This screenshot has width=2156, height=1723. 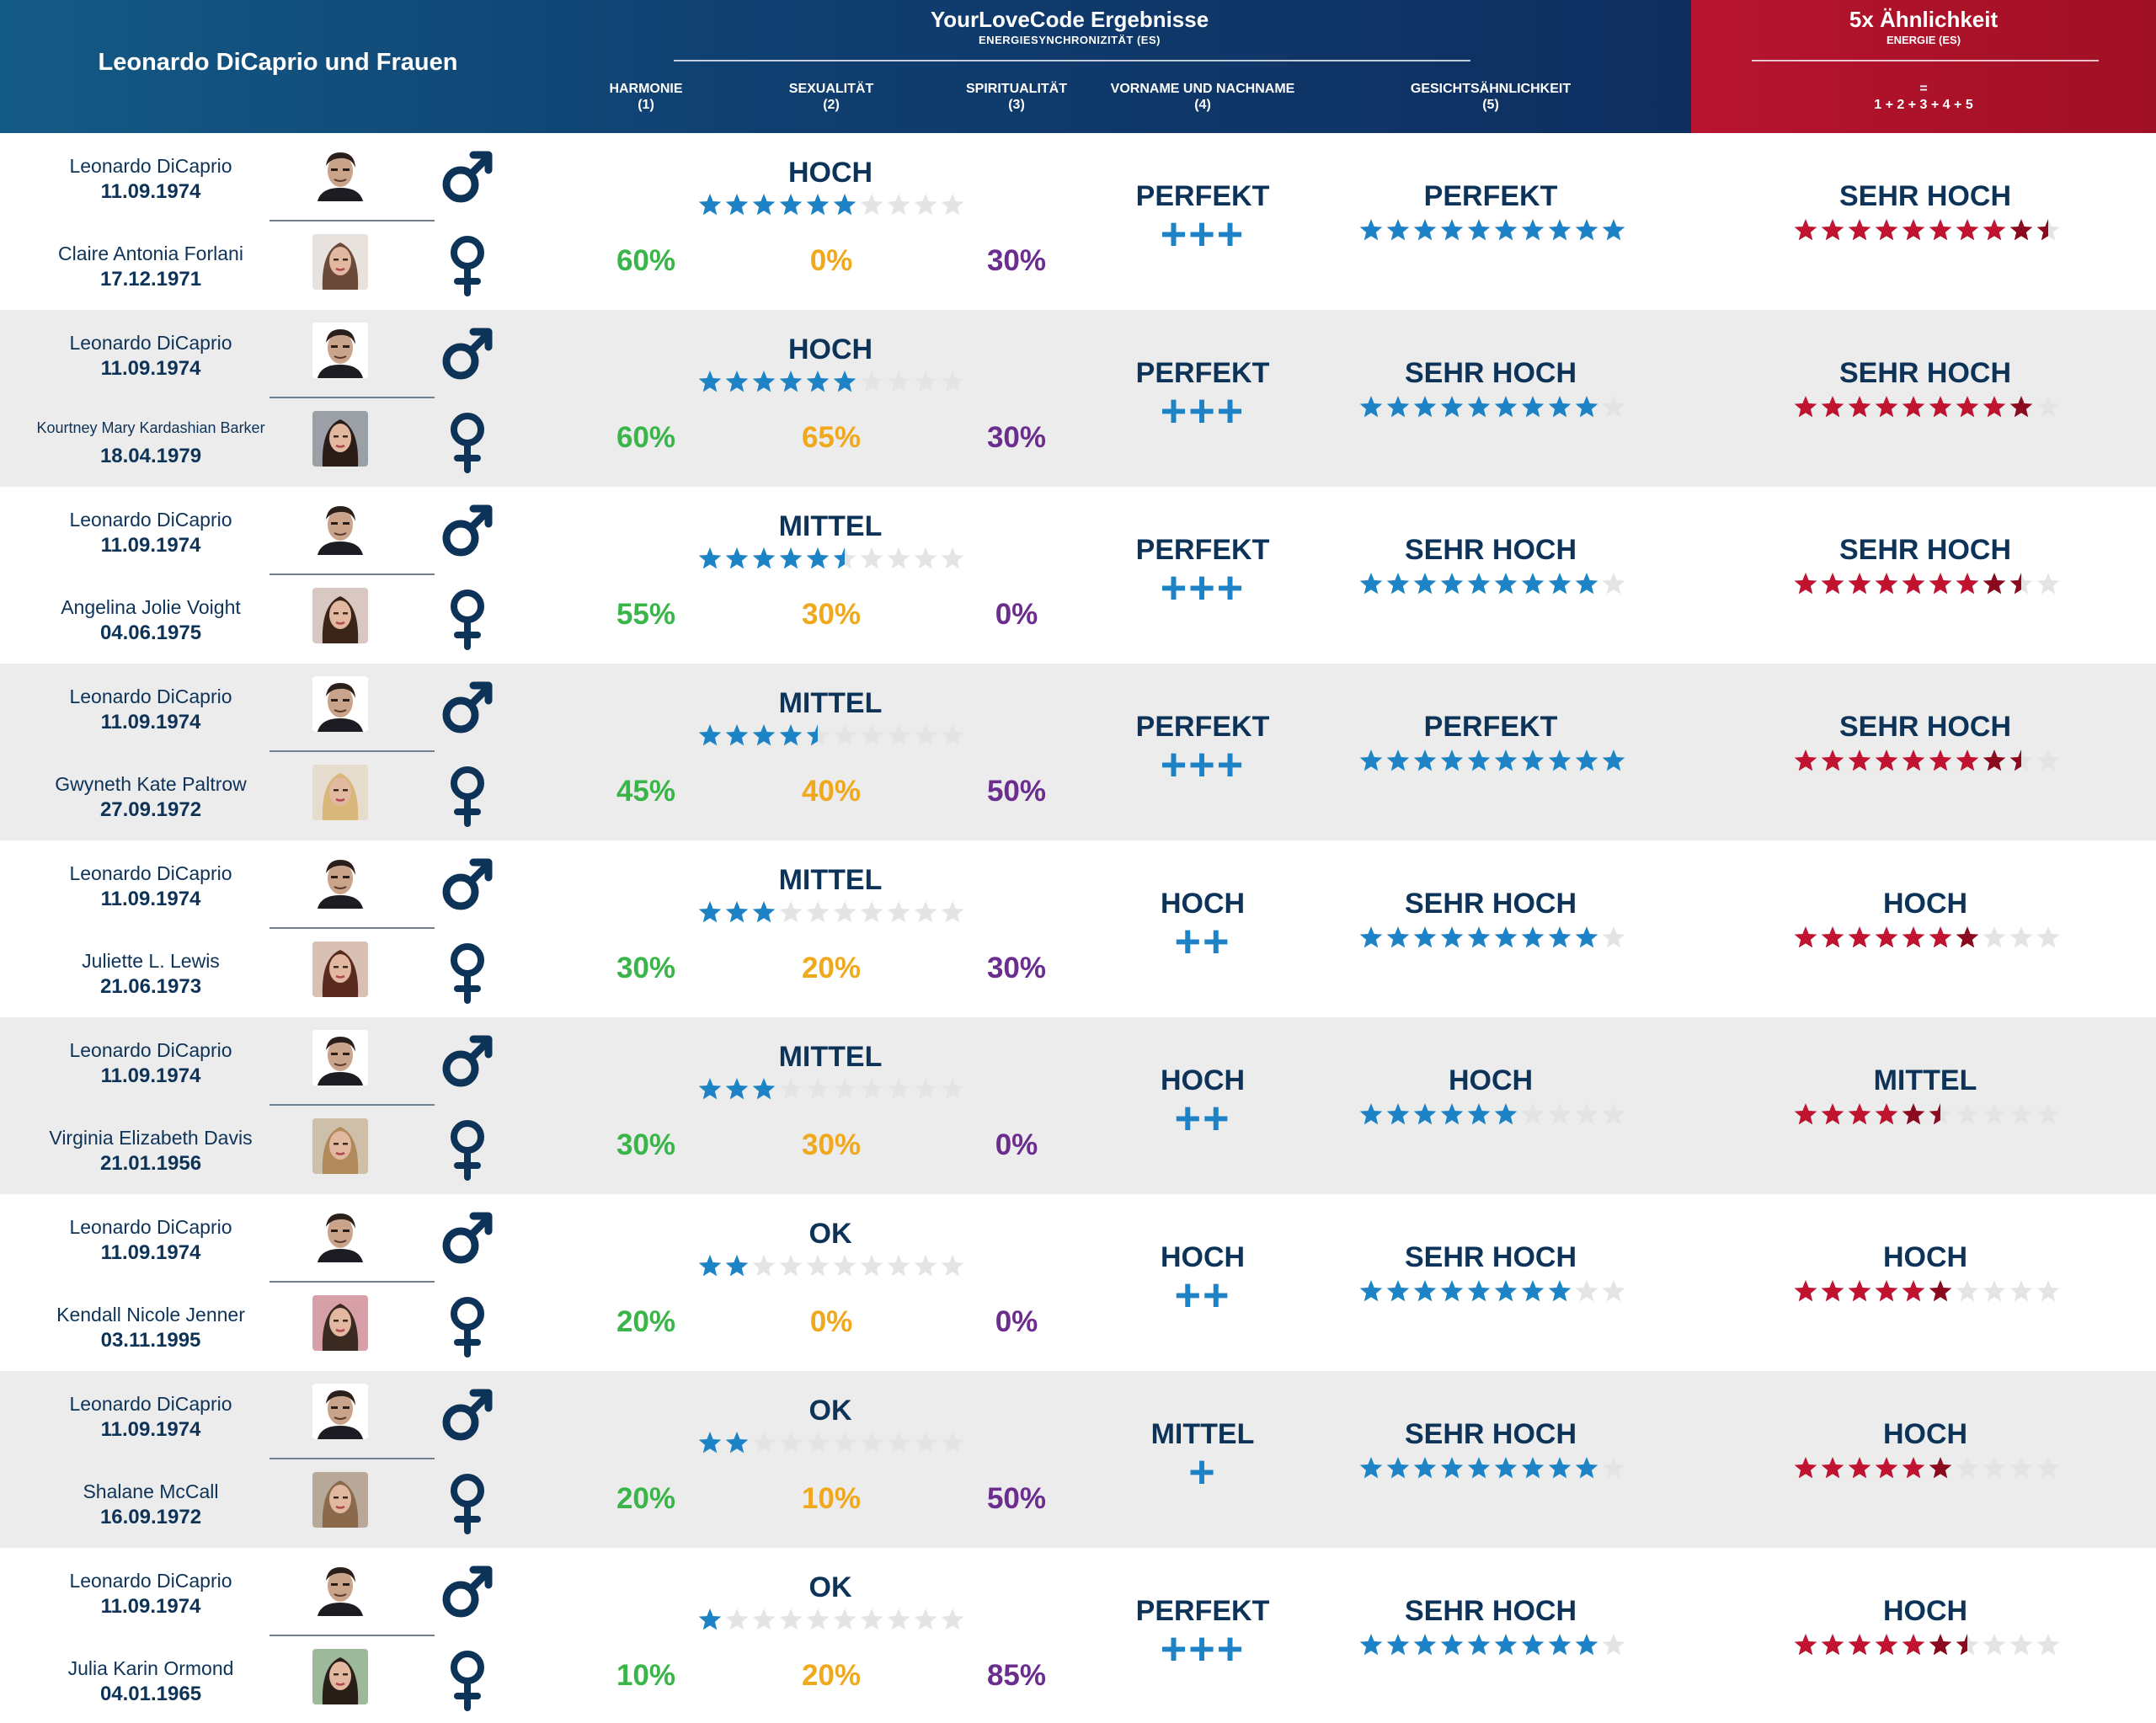 I want to click on person2-name: Virginia Elizabeth Davis, so click(x=151, y=1138).